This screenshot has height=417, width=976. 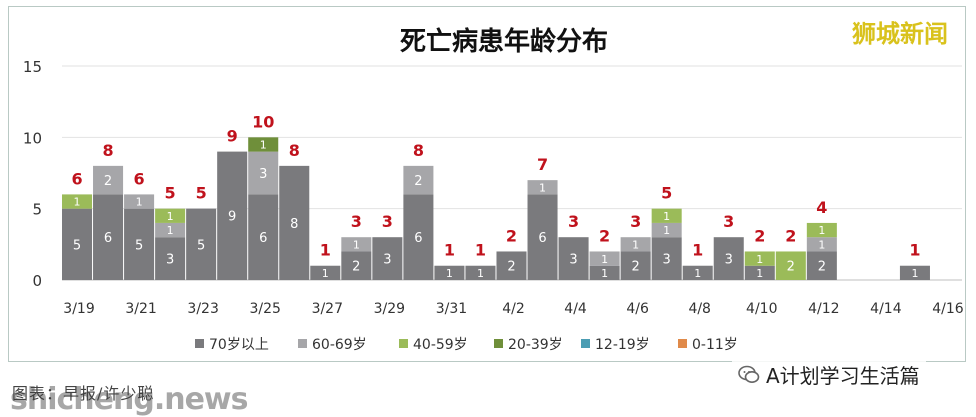 I want to click on total-label: 5, so click(x=666, y=193).